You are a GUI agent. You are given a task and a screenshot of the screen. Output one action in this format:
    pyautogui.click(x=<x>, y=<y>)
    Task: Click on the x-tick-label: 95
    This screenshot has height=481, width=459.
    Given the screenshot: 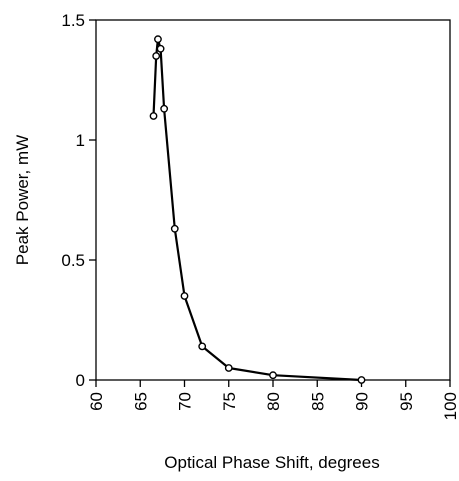 What is the action you would take?
    pyautogui.click(x=406, y=401)
    